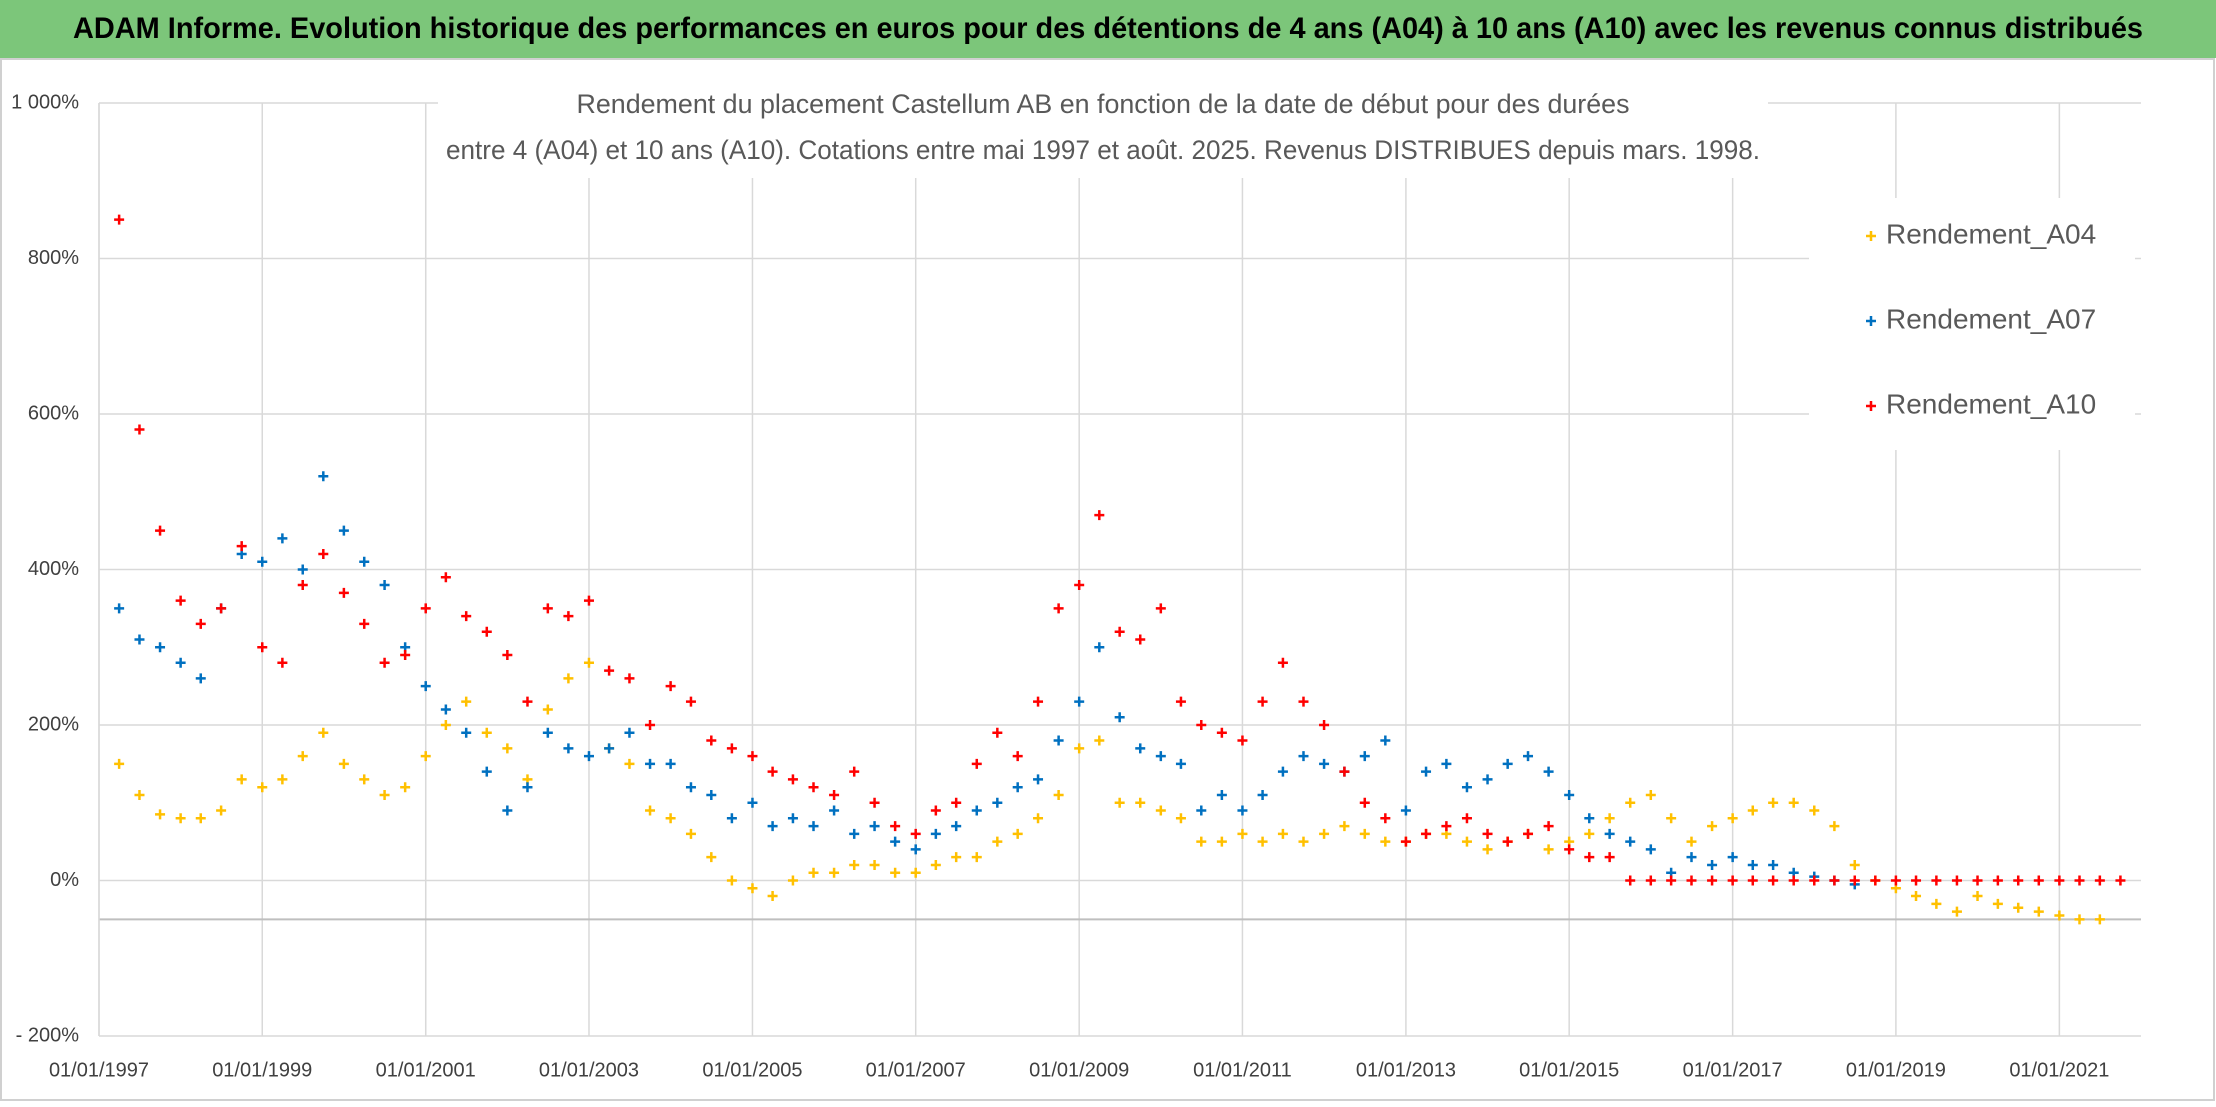 Image resolution: width=2216 pixels, height=1107 pixels. Describe the element at coordinates (262, 1070) in the screenshot. I see `x-tick-label: 01/01/1999` at that location.